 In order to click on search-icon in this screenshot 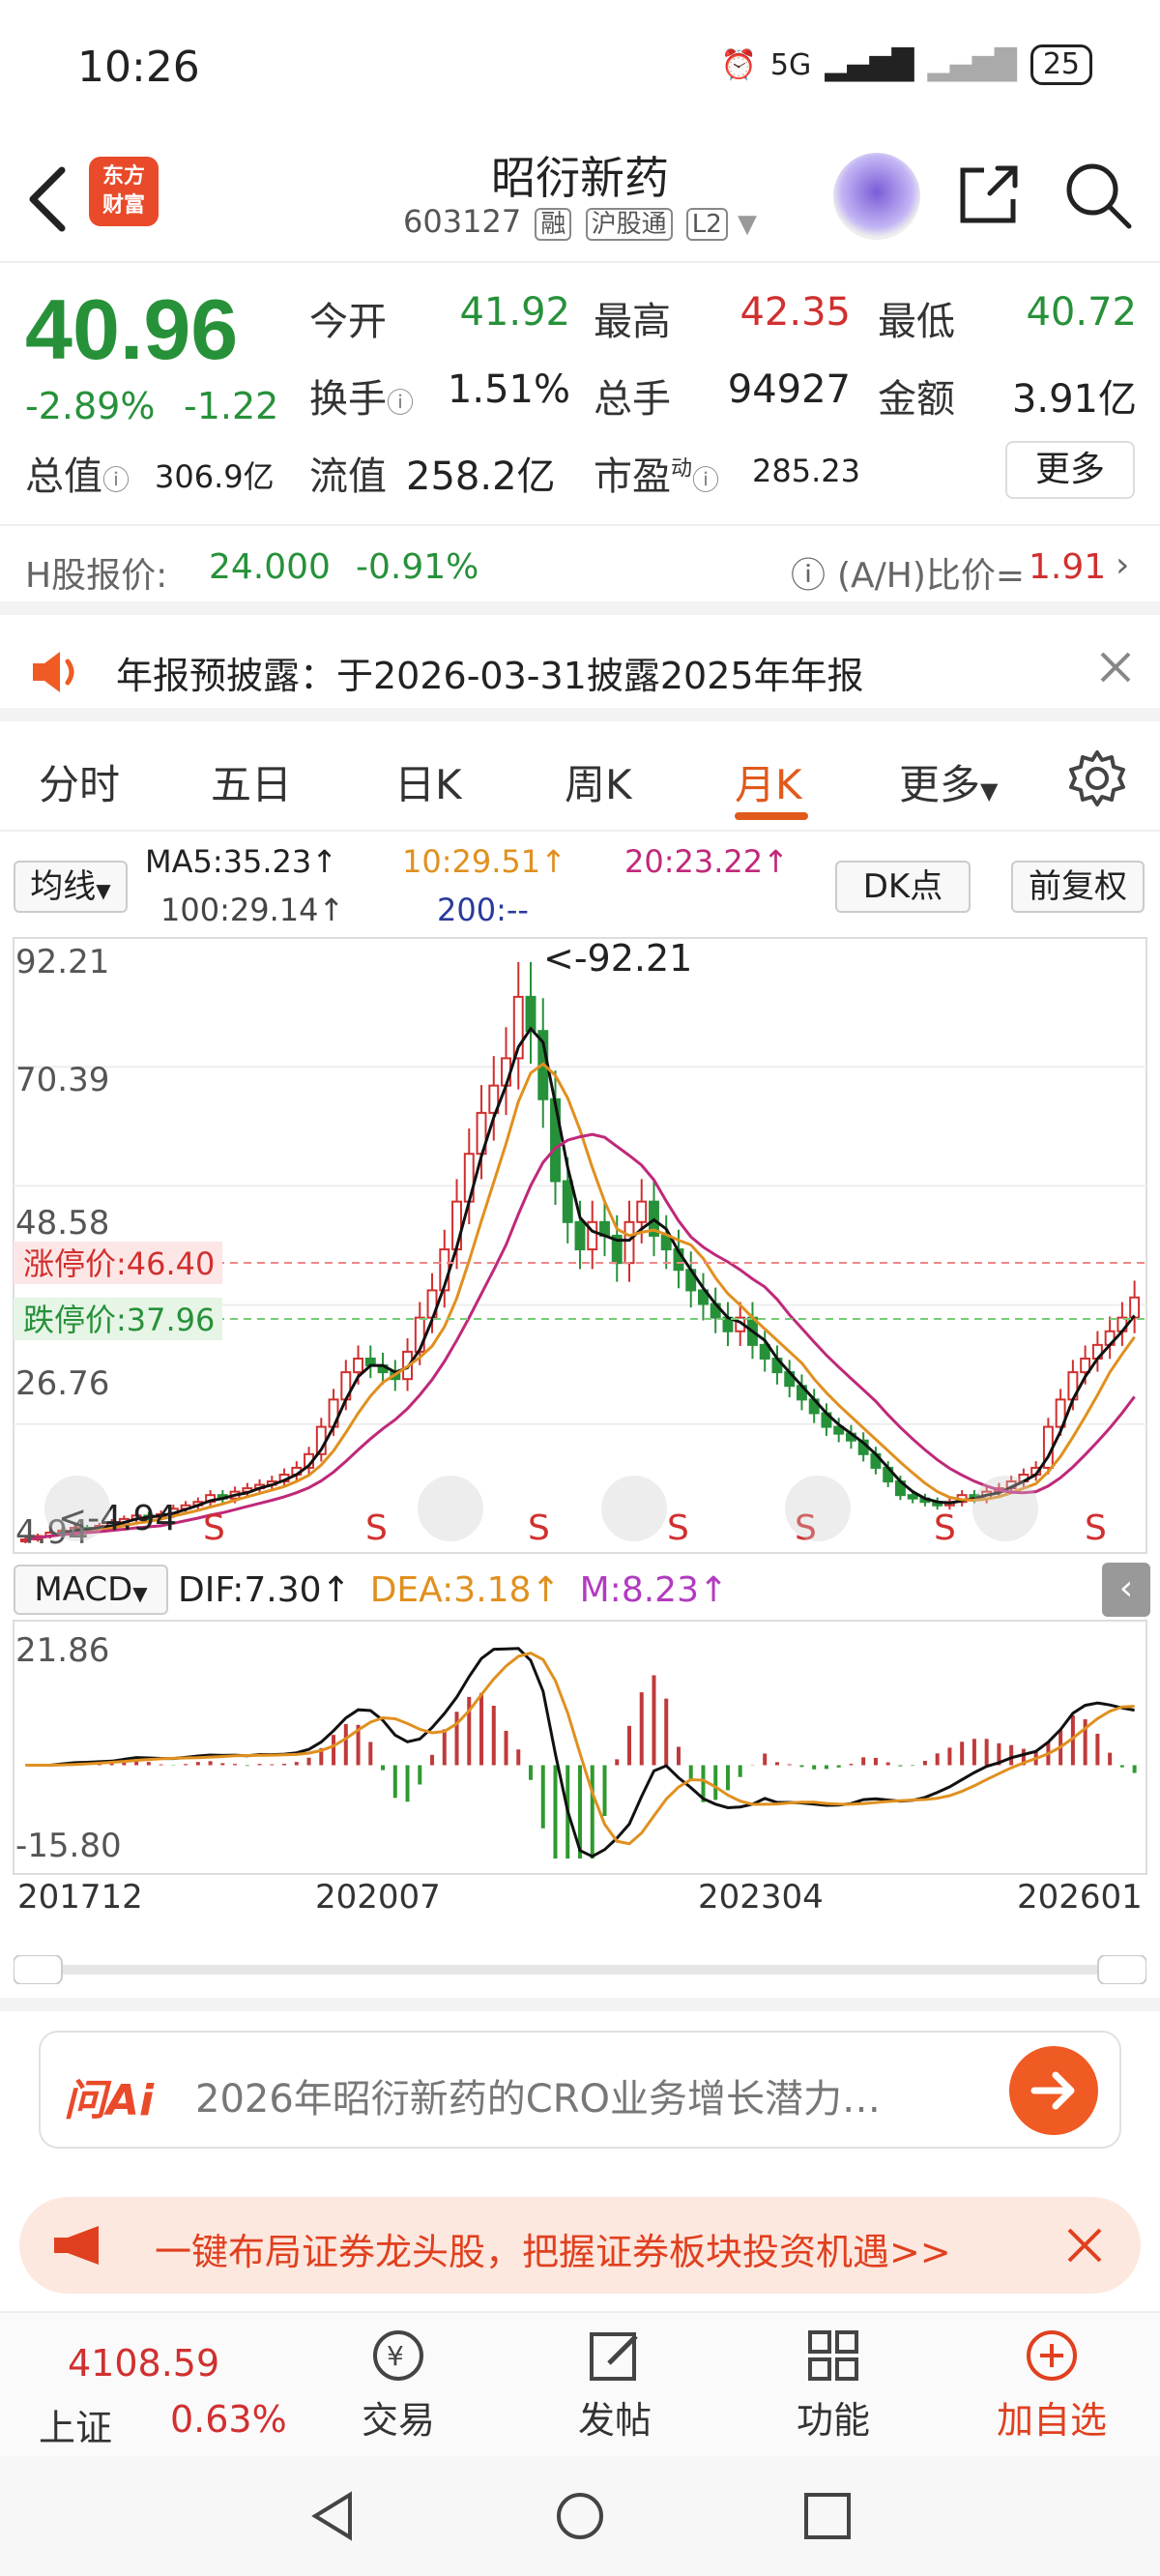, I will do `click(1098, 195)`.